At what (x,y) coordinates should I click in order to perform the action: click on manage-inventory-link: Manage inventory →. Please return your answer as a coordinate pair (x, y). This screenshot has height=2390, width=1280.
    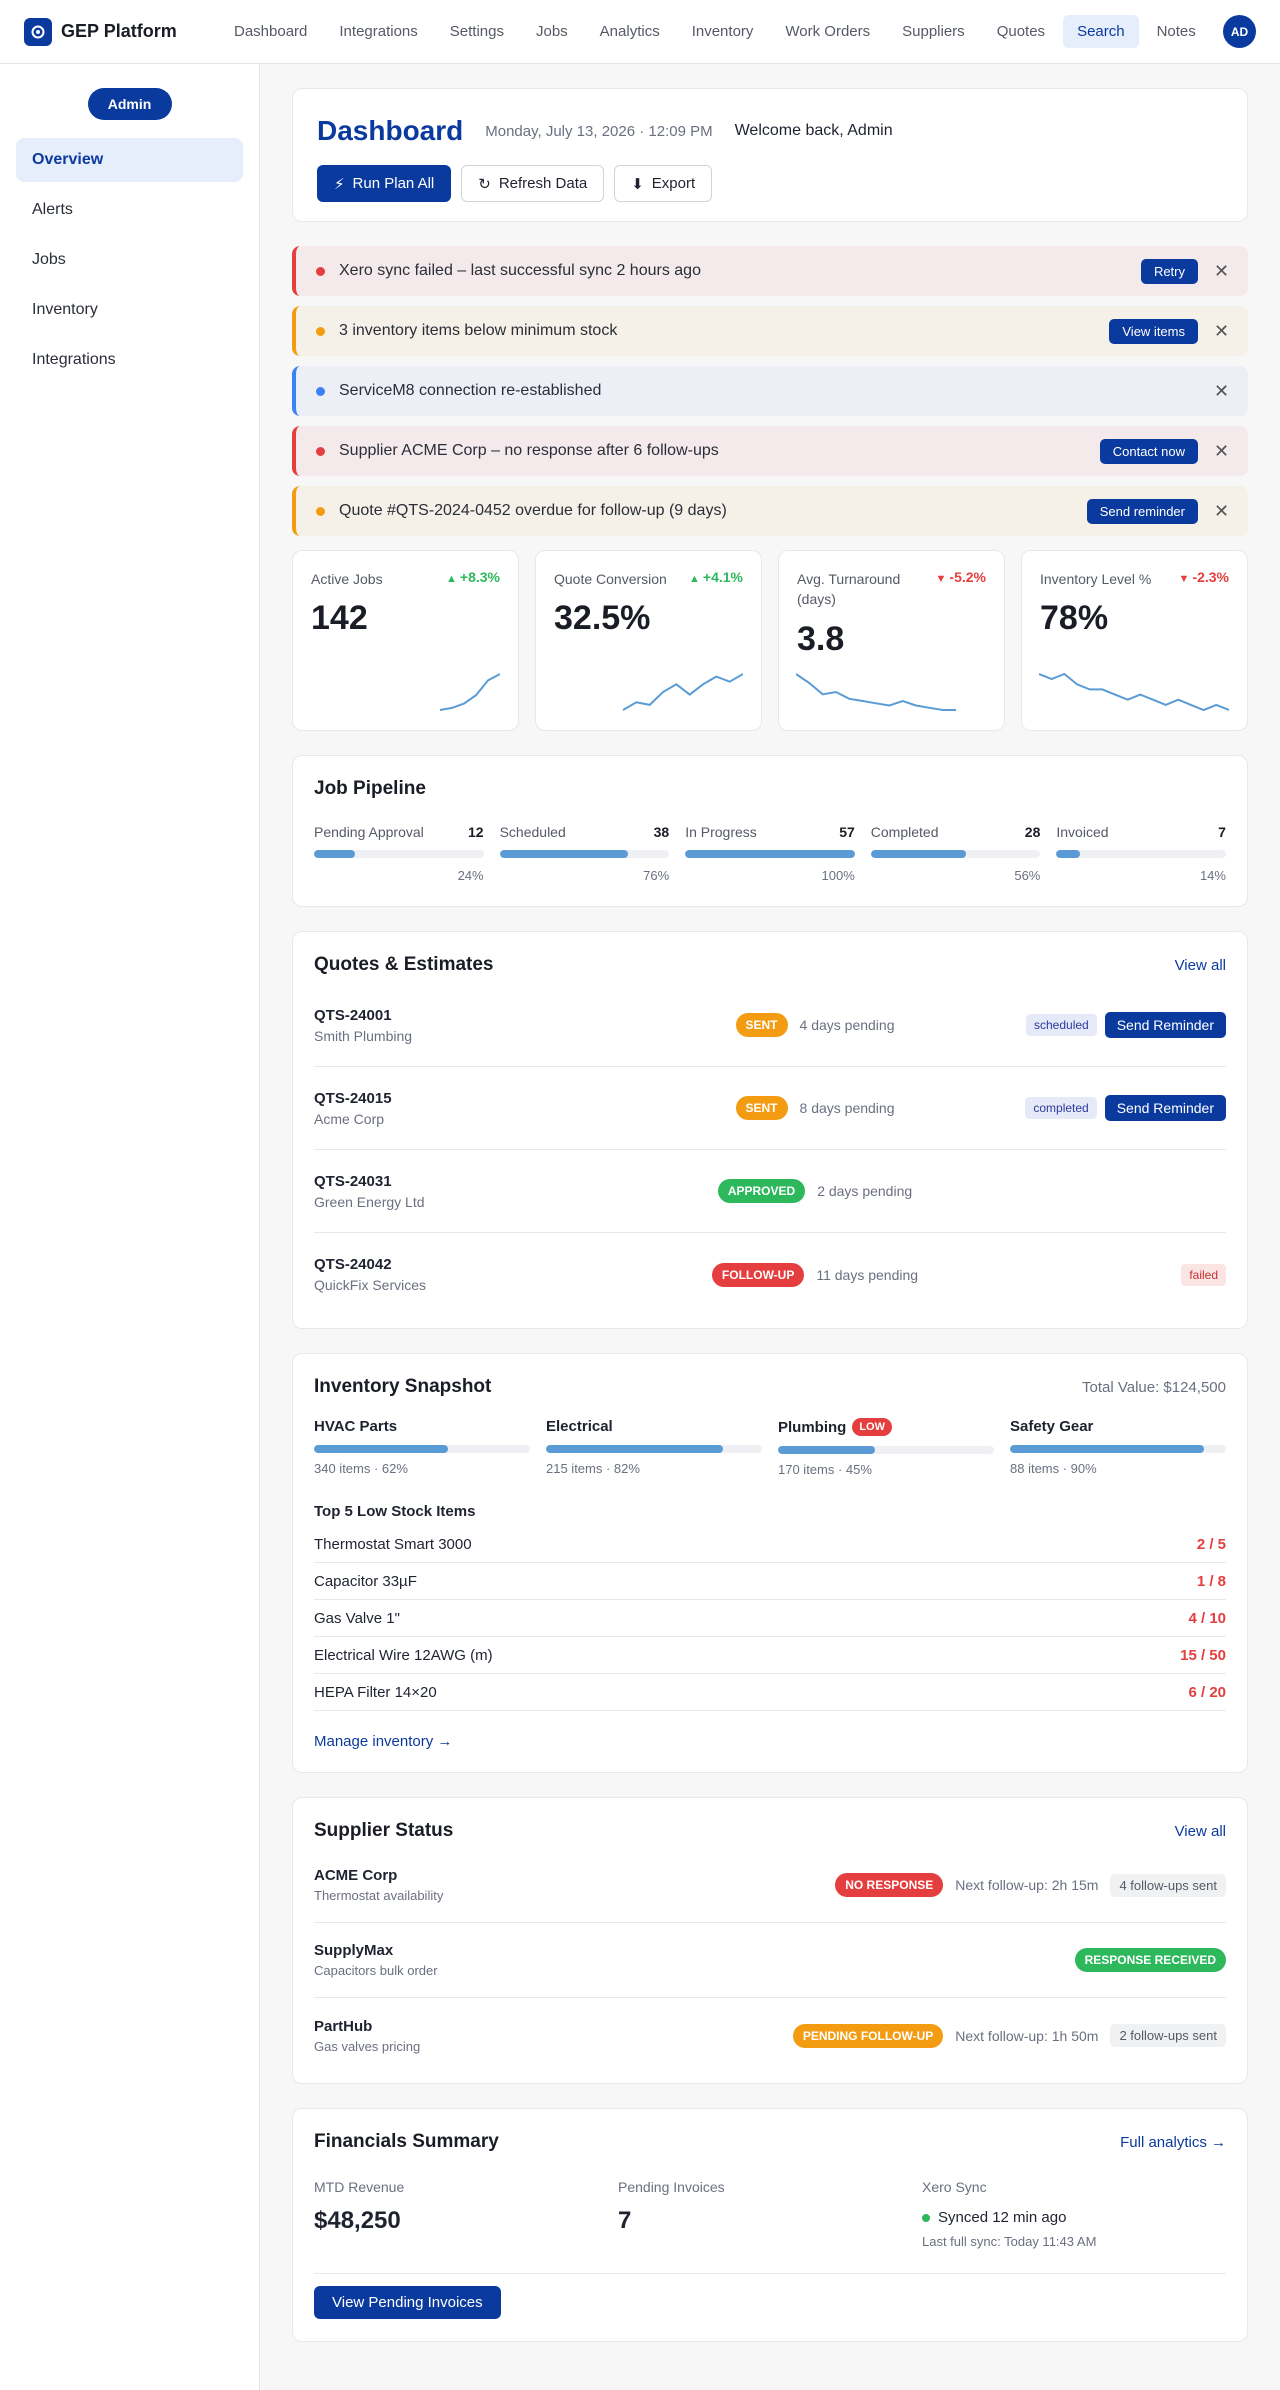
    Looking at the image, I should click on (383, 1741).